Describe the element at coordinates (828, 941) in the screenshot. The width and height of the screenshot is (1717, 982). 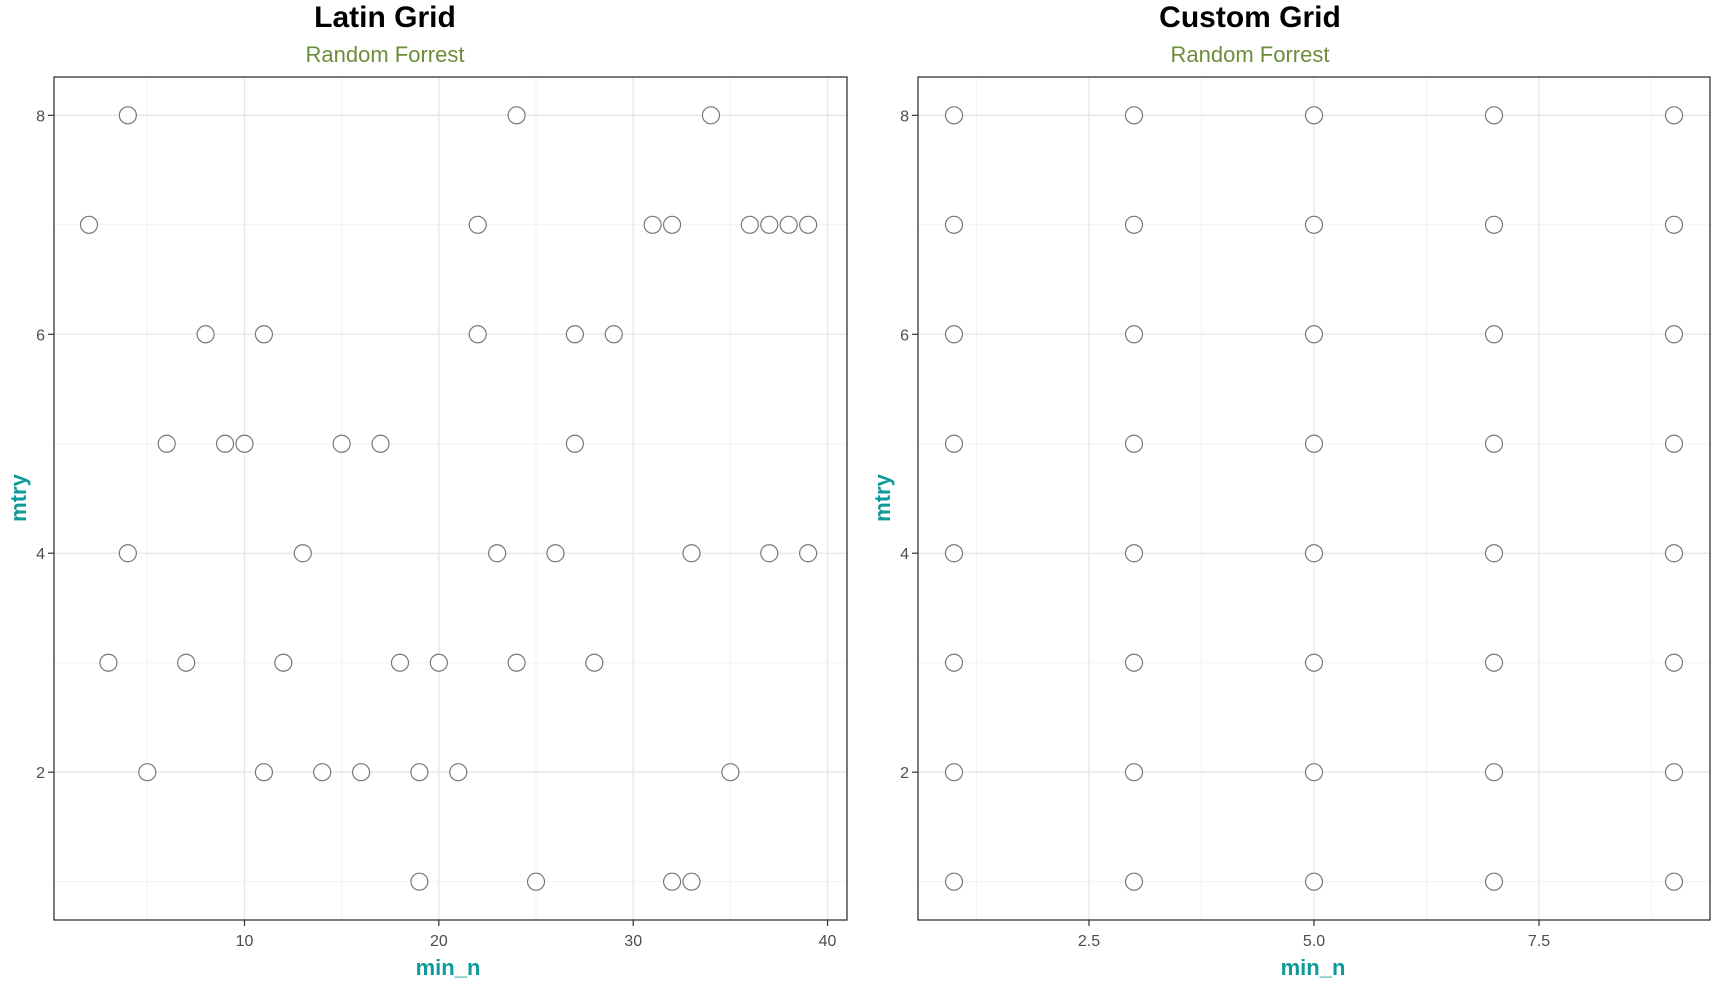
I see `x-tick-label: 40` at that location.